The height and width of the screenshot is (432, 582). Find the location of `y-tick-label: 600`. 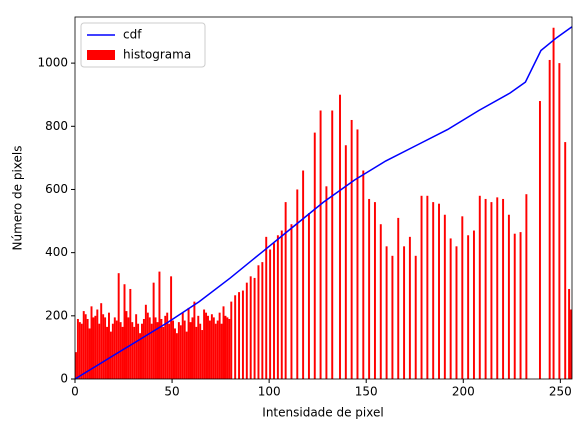

y-tick-label: 600 is located at coordinates (56, 189).